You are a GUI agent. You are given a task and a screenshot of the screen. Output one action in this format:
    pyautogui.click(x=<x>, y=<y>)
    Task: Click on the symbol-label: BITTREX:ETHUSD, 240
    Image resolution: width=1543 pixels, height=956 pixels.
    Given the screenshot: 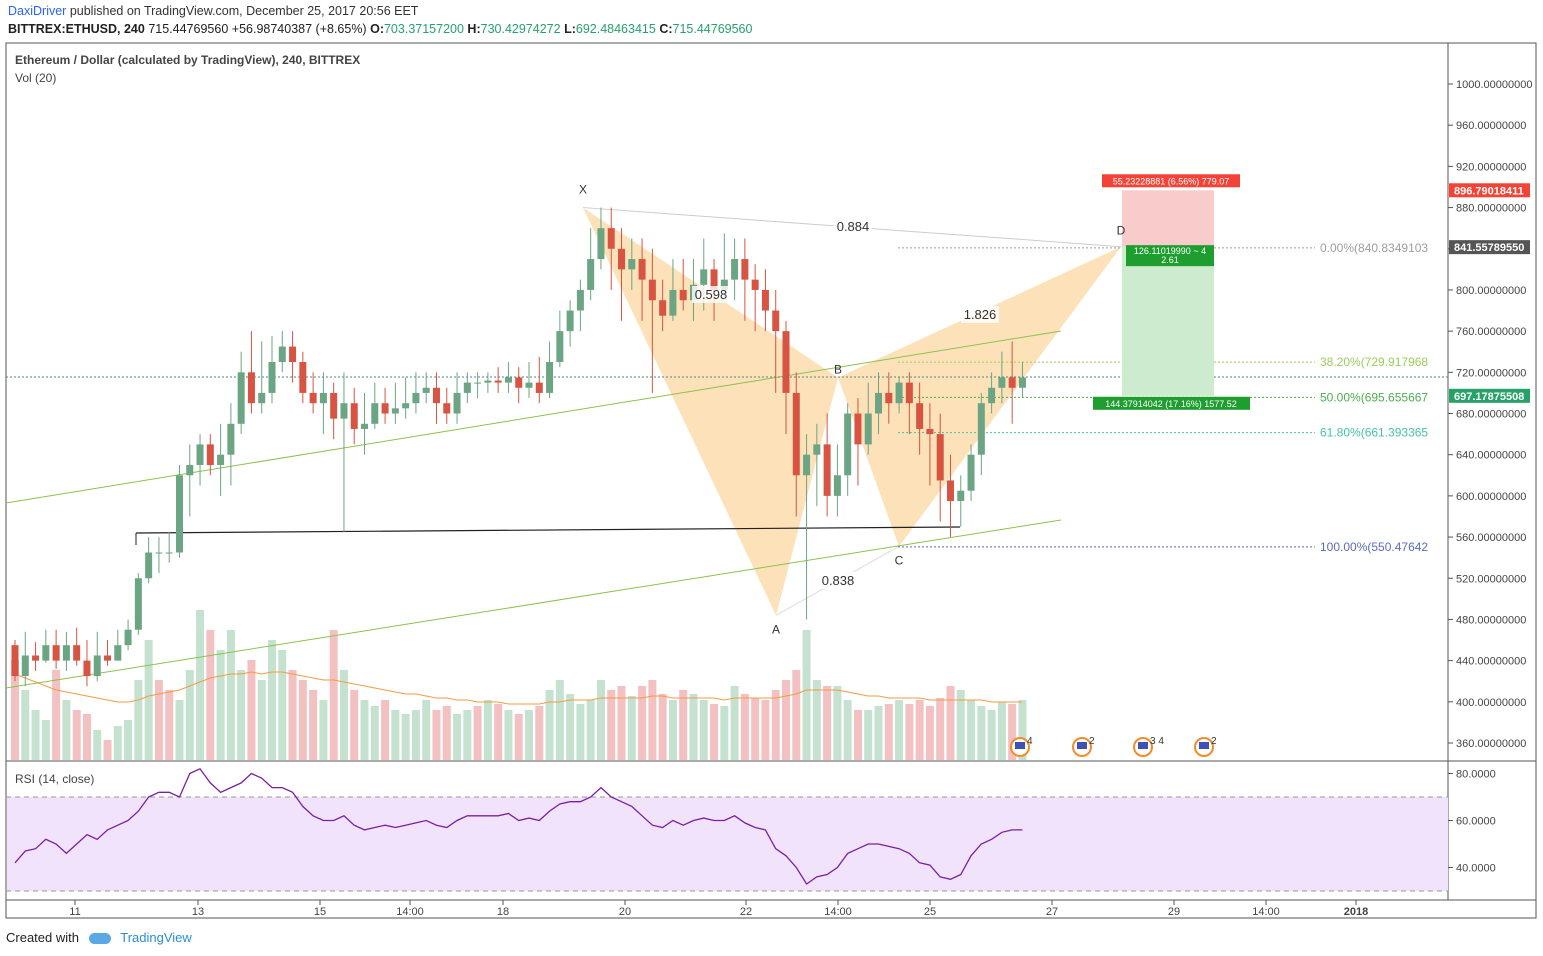 What is the action you would take?
    pyautogui.click(x=76, y=29)
    